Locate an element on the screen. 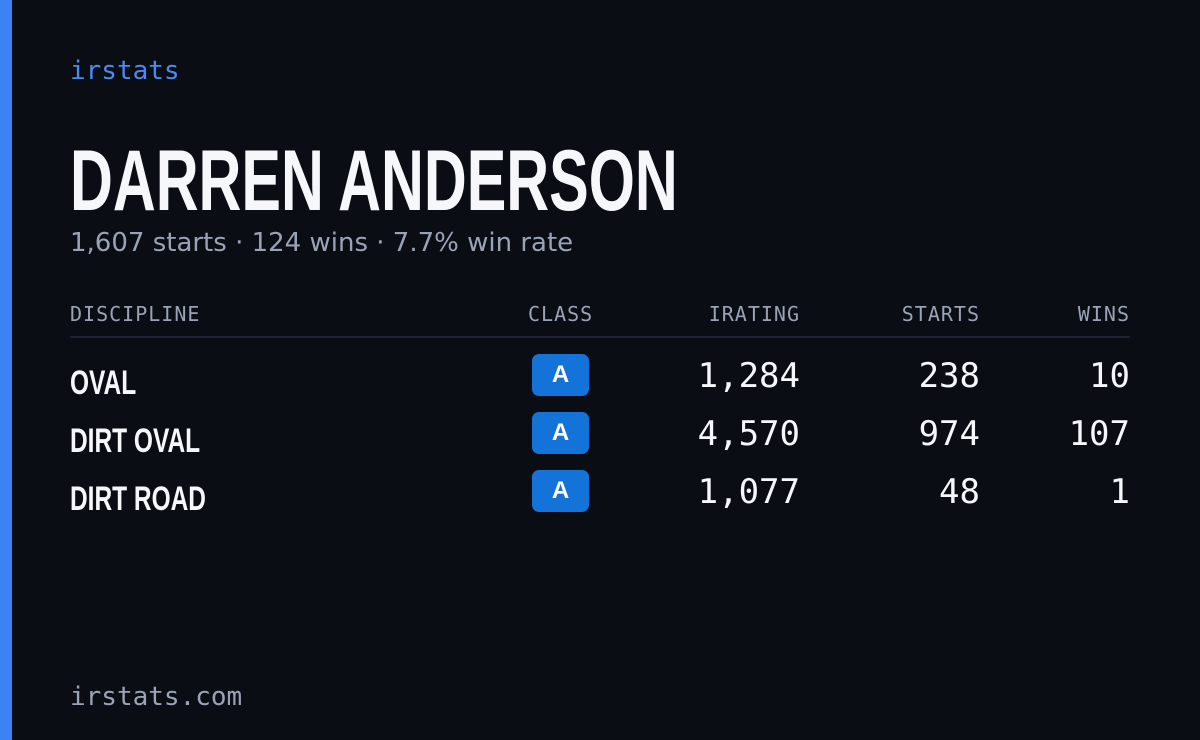  irating: 1,284 is located at coordinates (748, 376).